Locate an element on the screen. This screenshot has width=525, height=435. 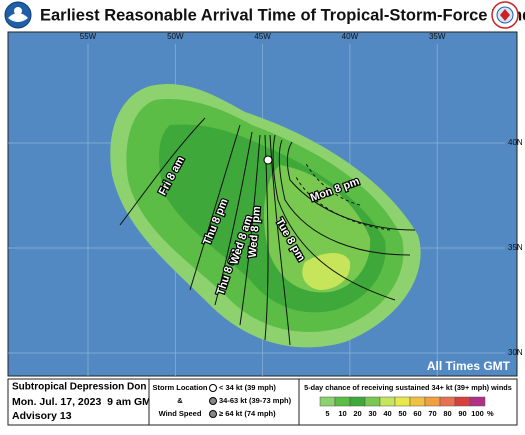
longitude-label: 50W is located at coordinates (175, 36).